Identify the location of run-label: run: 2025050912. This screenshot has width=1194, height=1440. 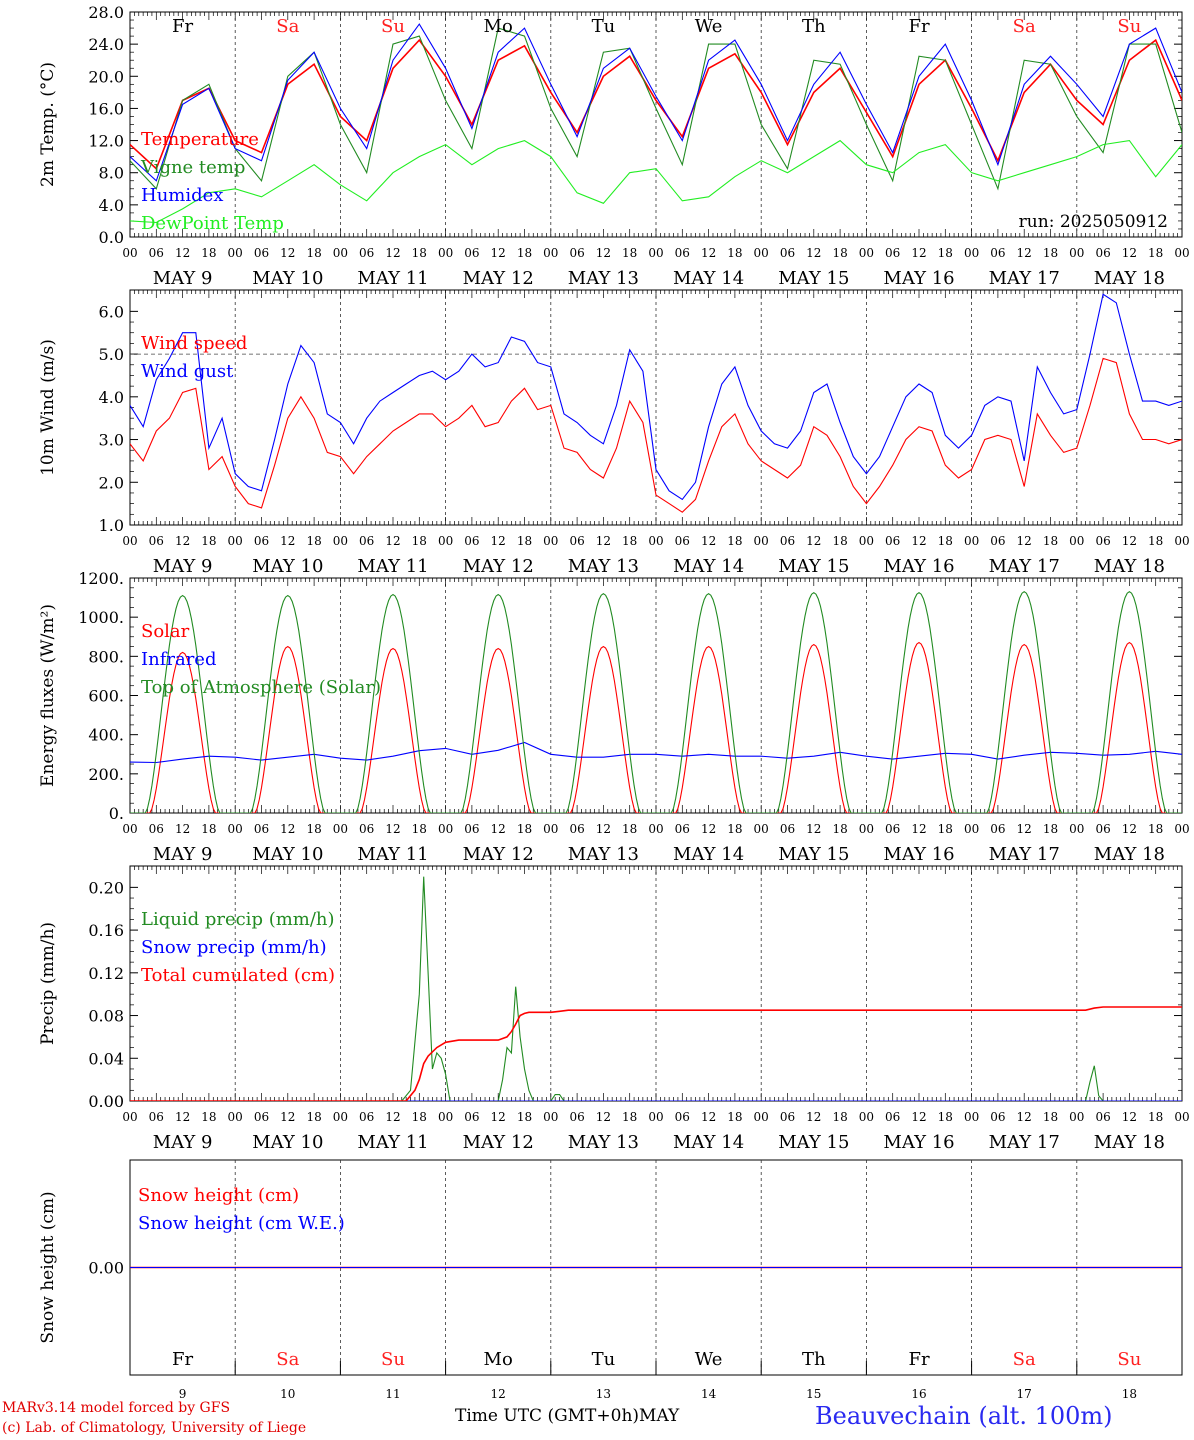
(1093, 222).